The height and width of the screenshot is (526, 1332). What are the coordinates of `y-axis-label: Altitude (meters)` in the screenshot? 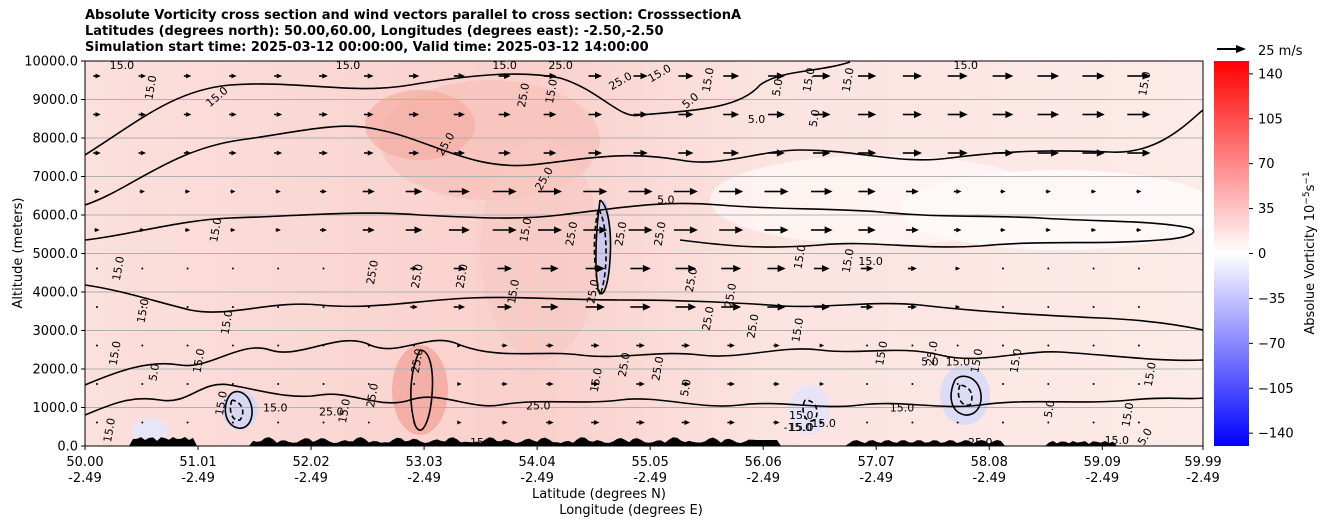 It's located at (18, 253).